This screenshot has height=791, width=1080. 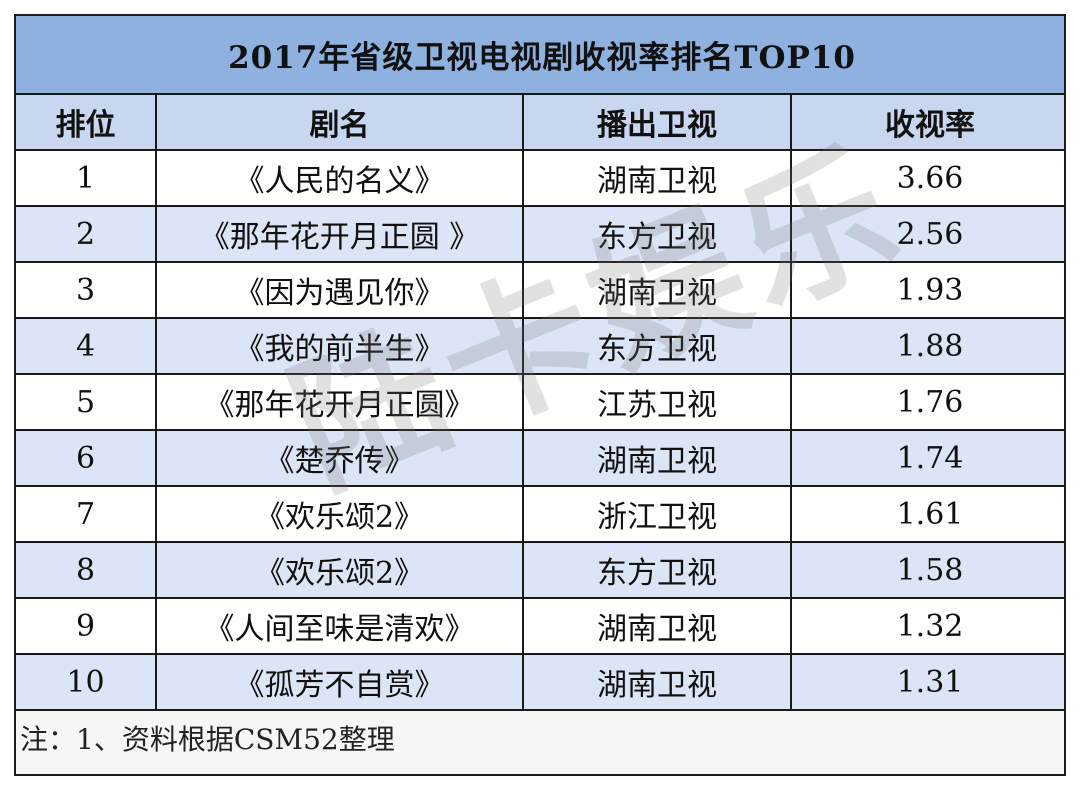 I want to click on table-row: 7 《欢乐颂2》 浙江卫视 1.61, so click(x=540, y=514).